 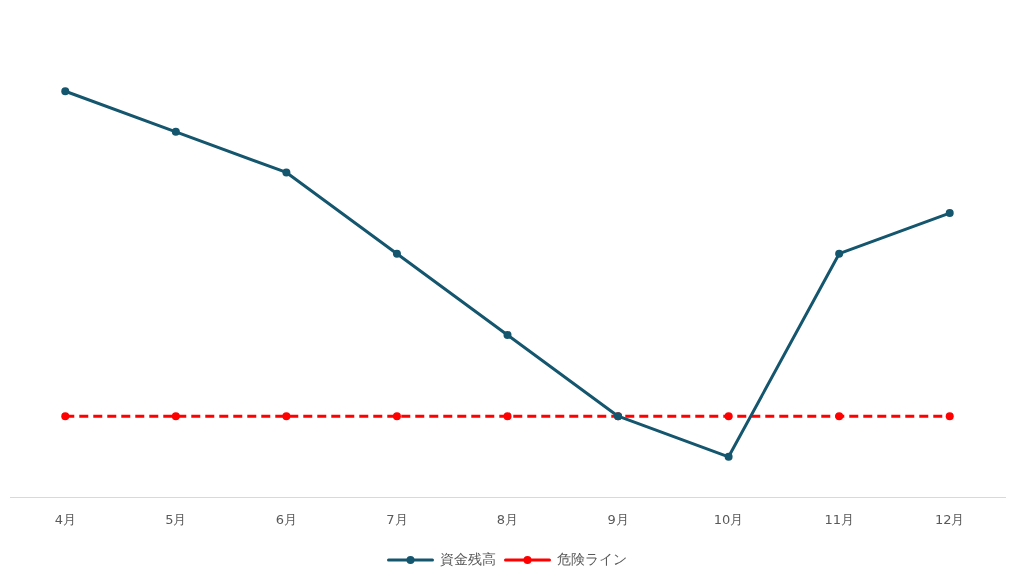 I want to click on x-tick-label: 12月, so click(x=949, y=519).